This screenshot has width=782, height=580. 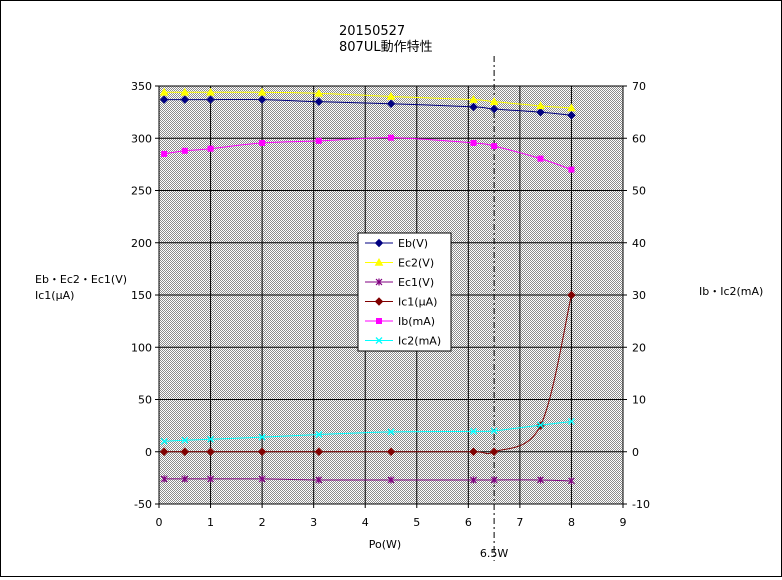 What do you see at coordinates (141, 138) in the screenshot?
I see `y-left-tick-label: 300` at bounding box center [141, 138].